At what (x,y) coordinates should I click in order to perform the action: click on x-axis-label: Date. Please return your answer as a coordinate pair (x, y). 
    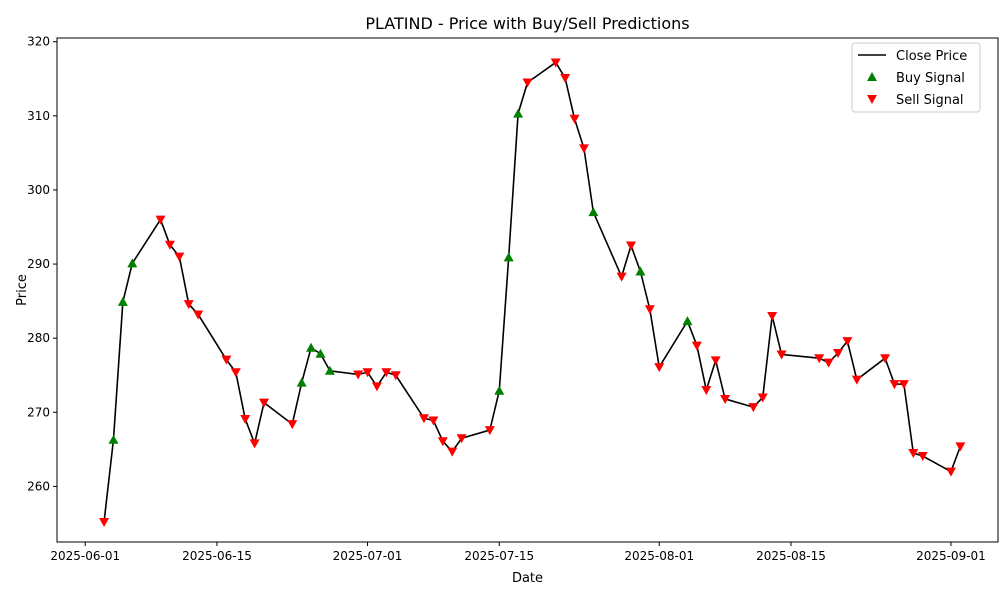
    Looking at the image, I should click on (527, 578).